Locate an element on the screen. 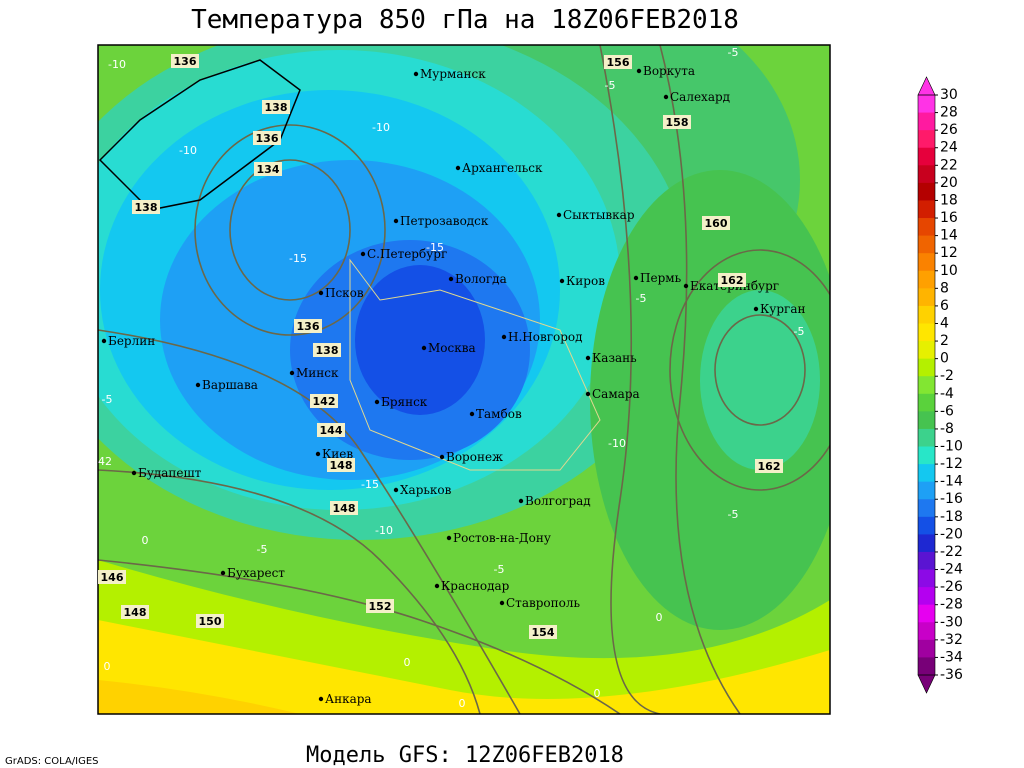 The height and width of the screenshot is (768, 1024). height-label: 156 is located at coordinates (618, 62).